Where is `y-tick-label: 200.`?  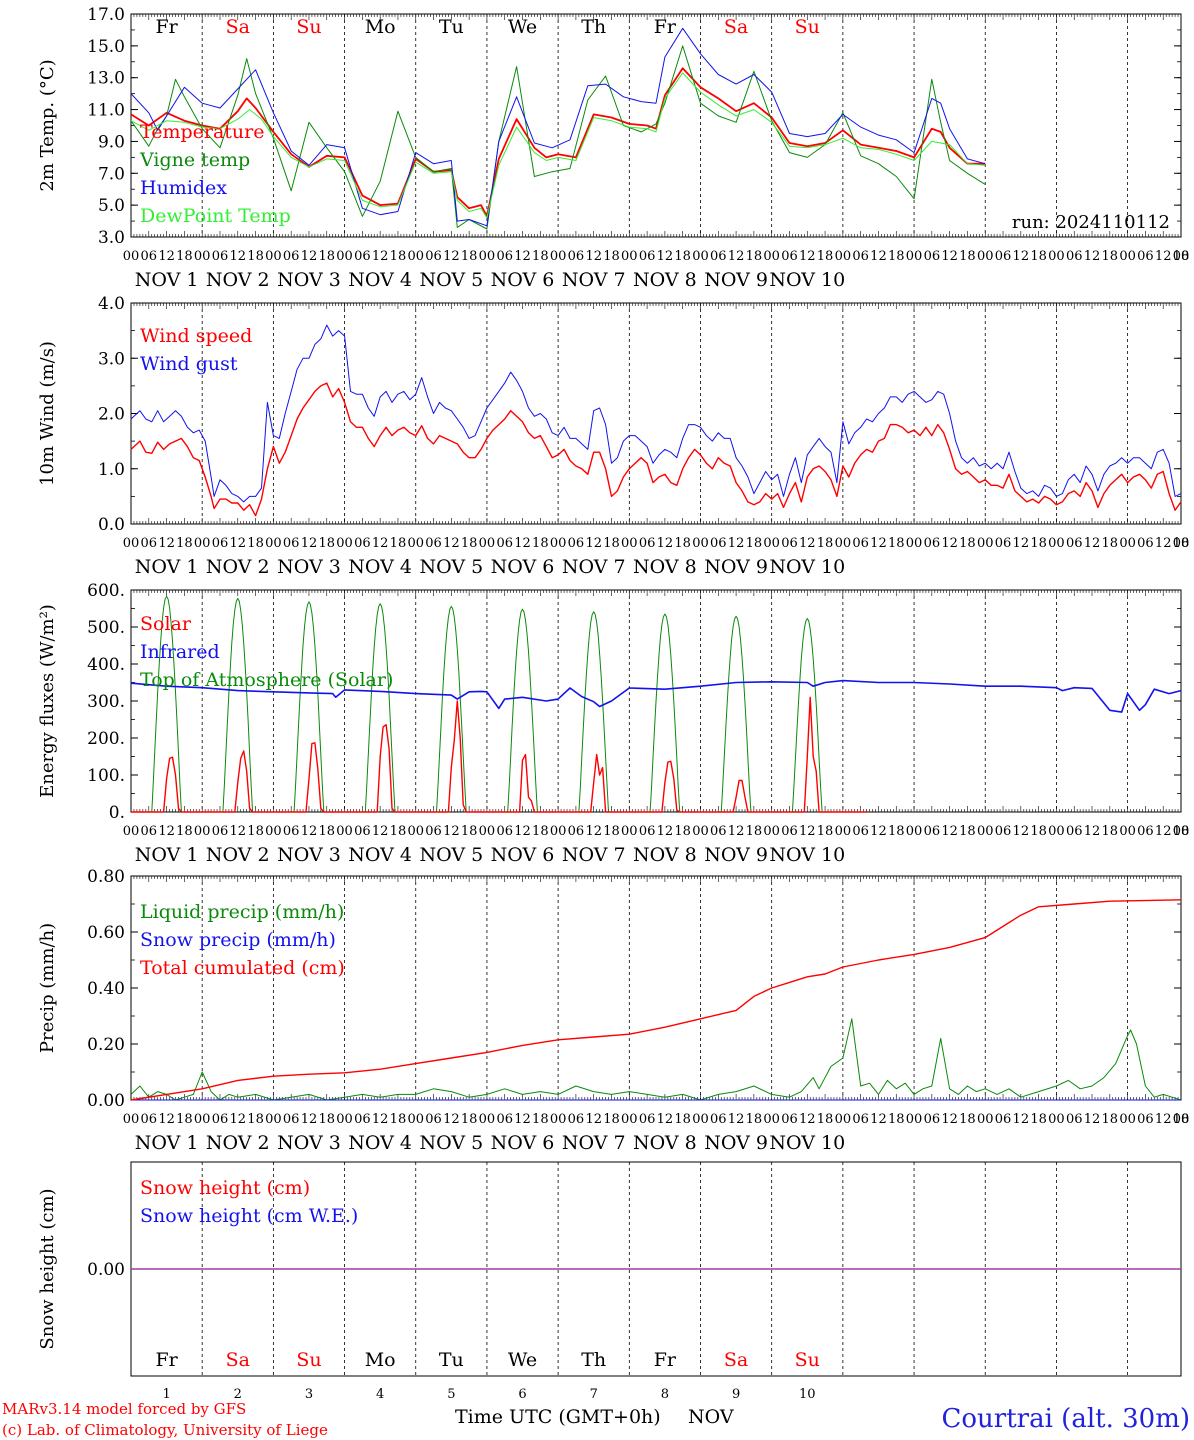 y-tick-label: 200. is located at coordinates (106, 739).